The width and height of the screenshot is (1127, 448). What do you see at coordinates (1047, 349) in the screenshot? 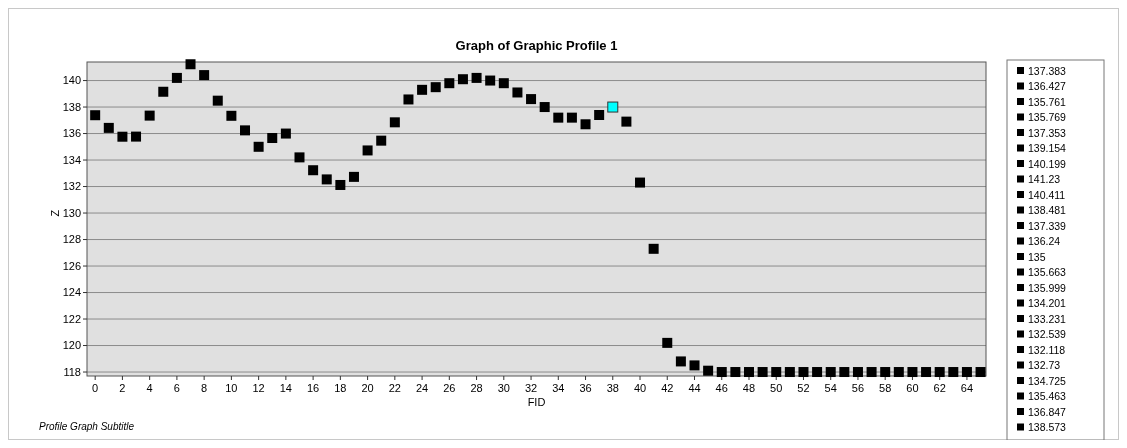
I see `legend-label: 132.118` at bounding box center [1047, 349].